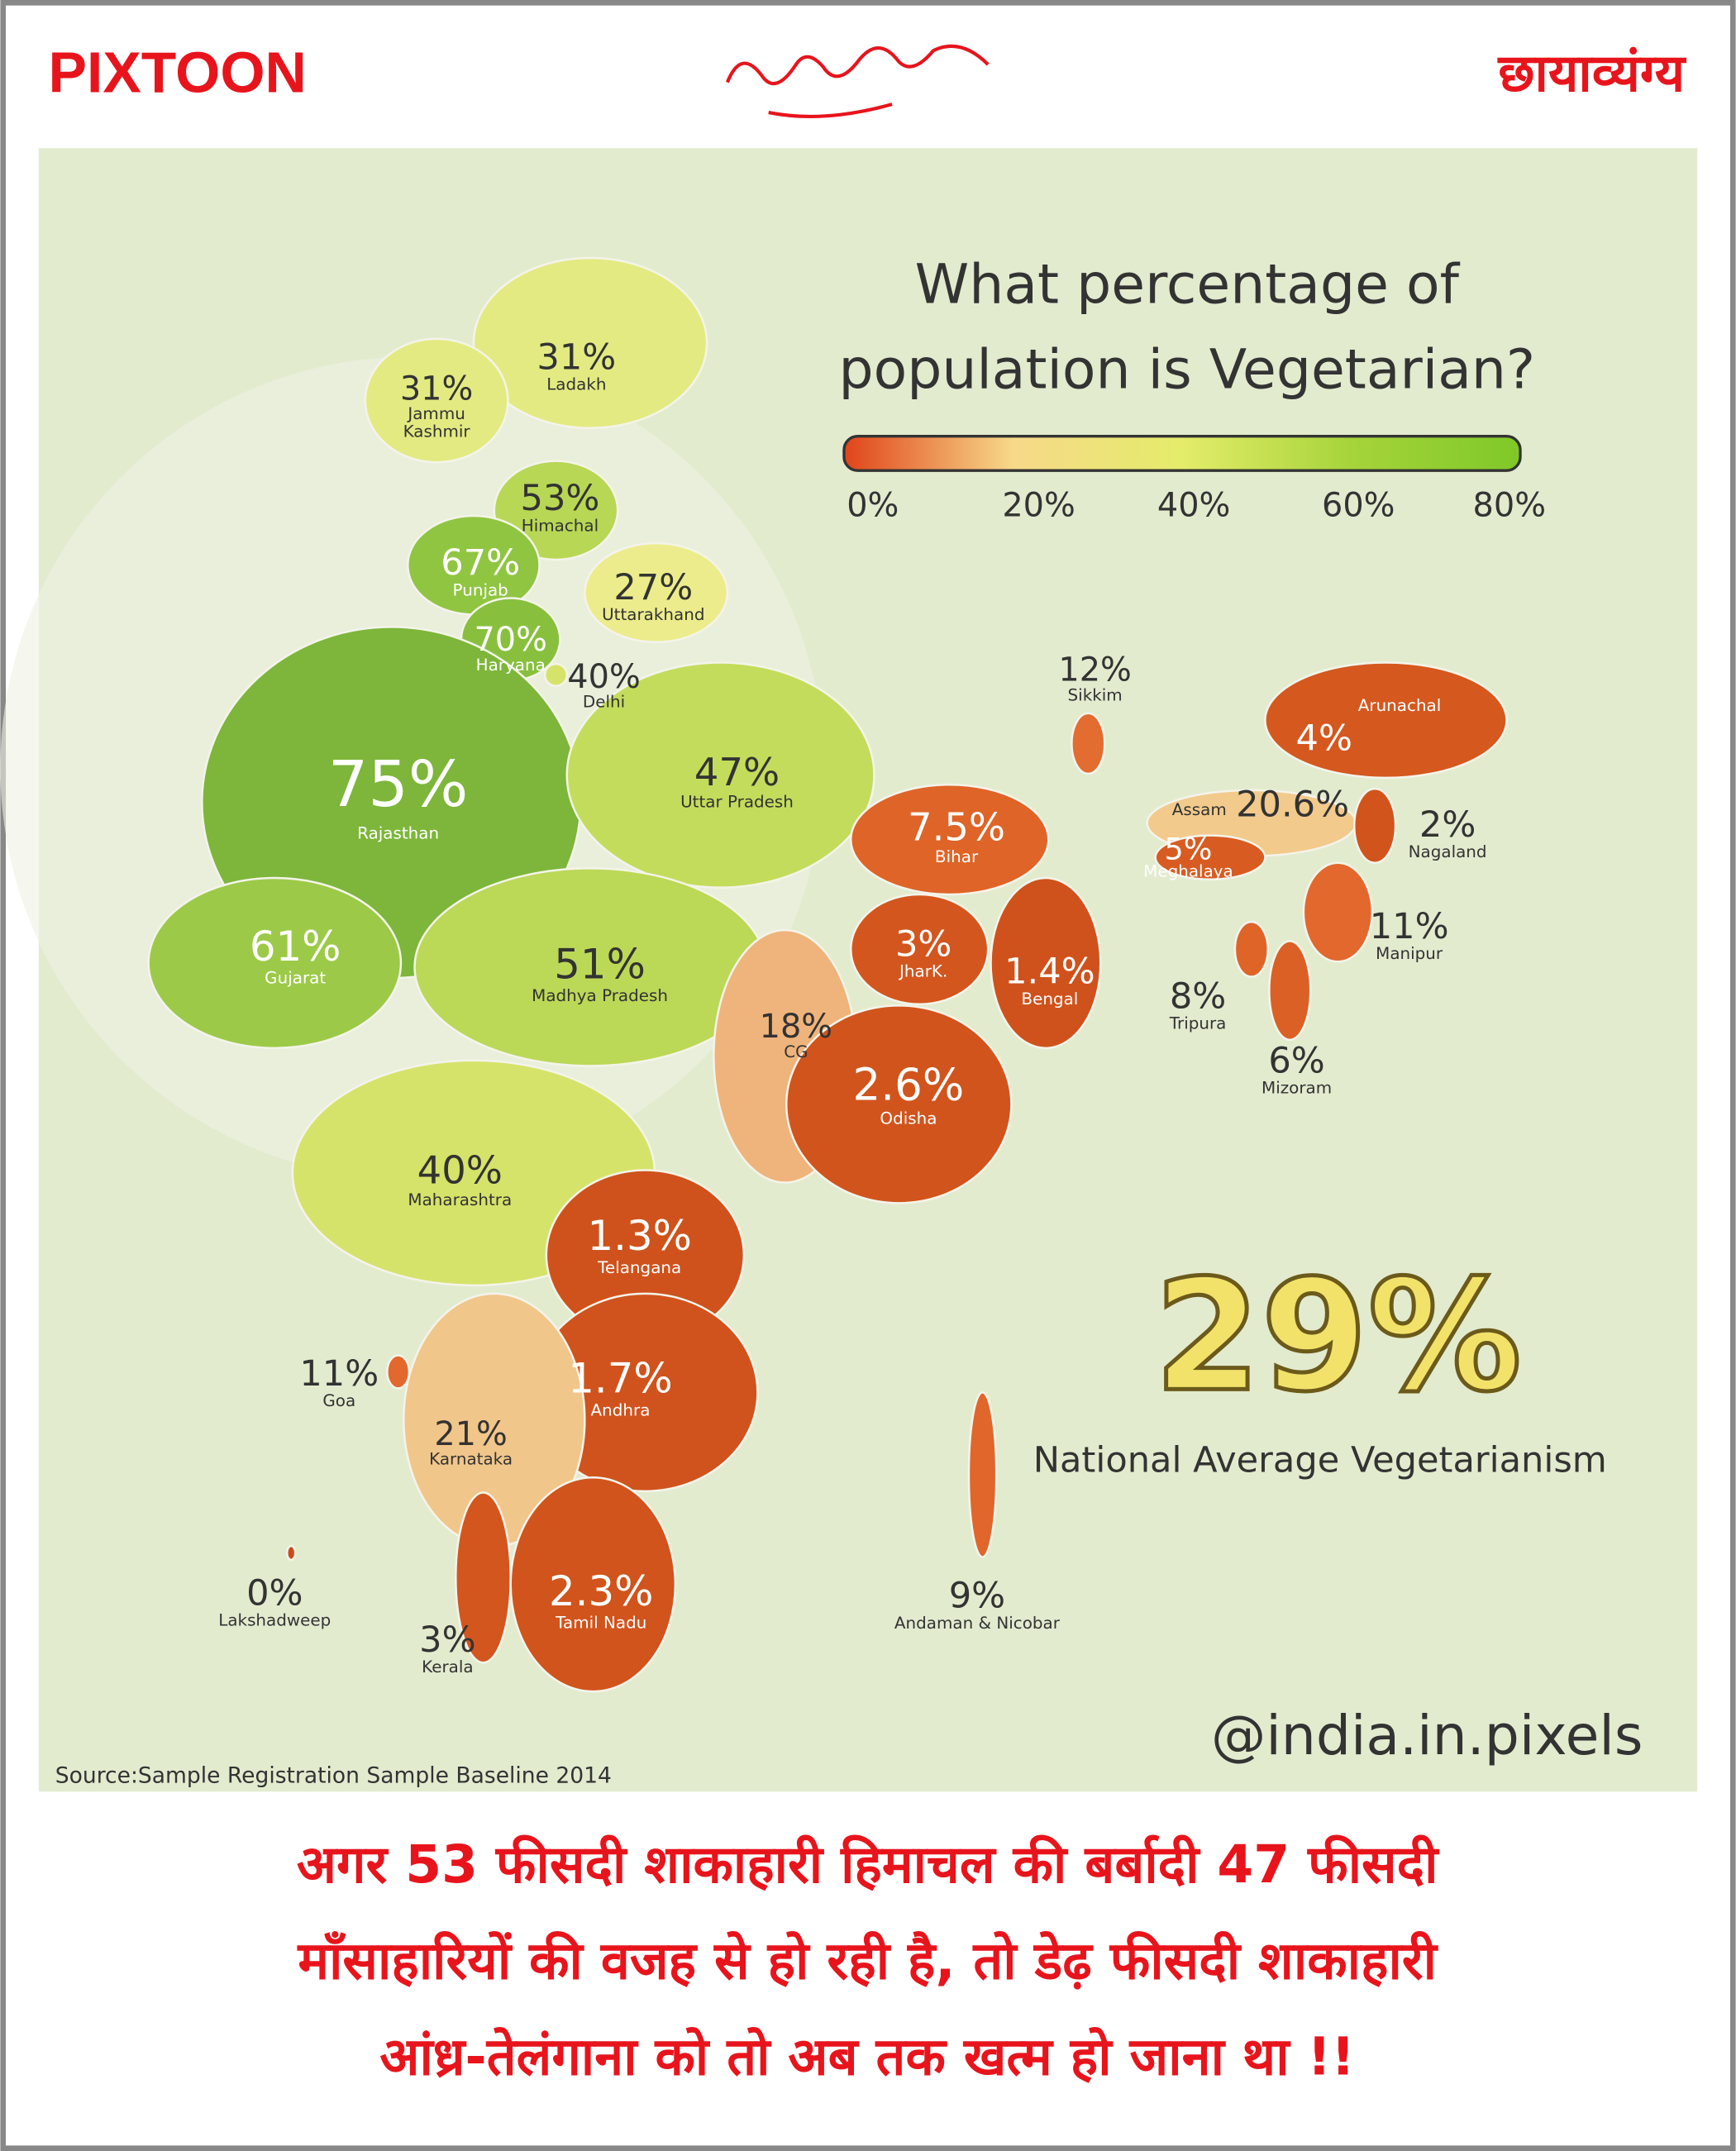 The width and height of the screenshot is (1736, 2151). I want to click on region-value: 51%, so click(600, 964).